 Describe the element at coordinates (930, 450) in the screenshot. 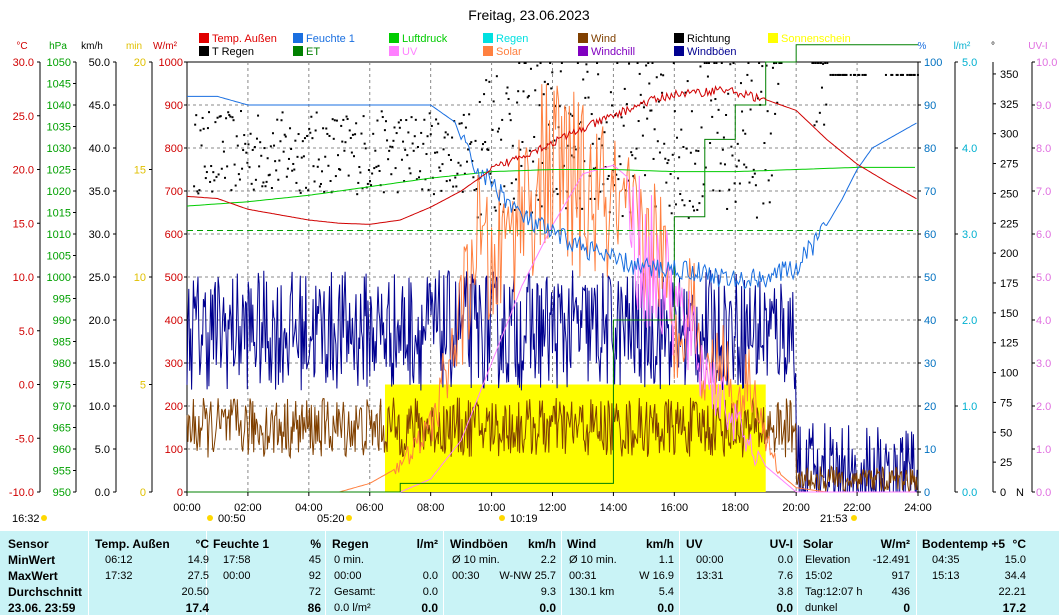

I see `axis-tick-label: 10` at that location.